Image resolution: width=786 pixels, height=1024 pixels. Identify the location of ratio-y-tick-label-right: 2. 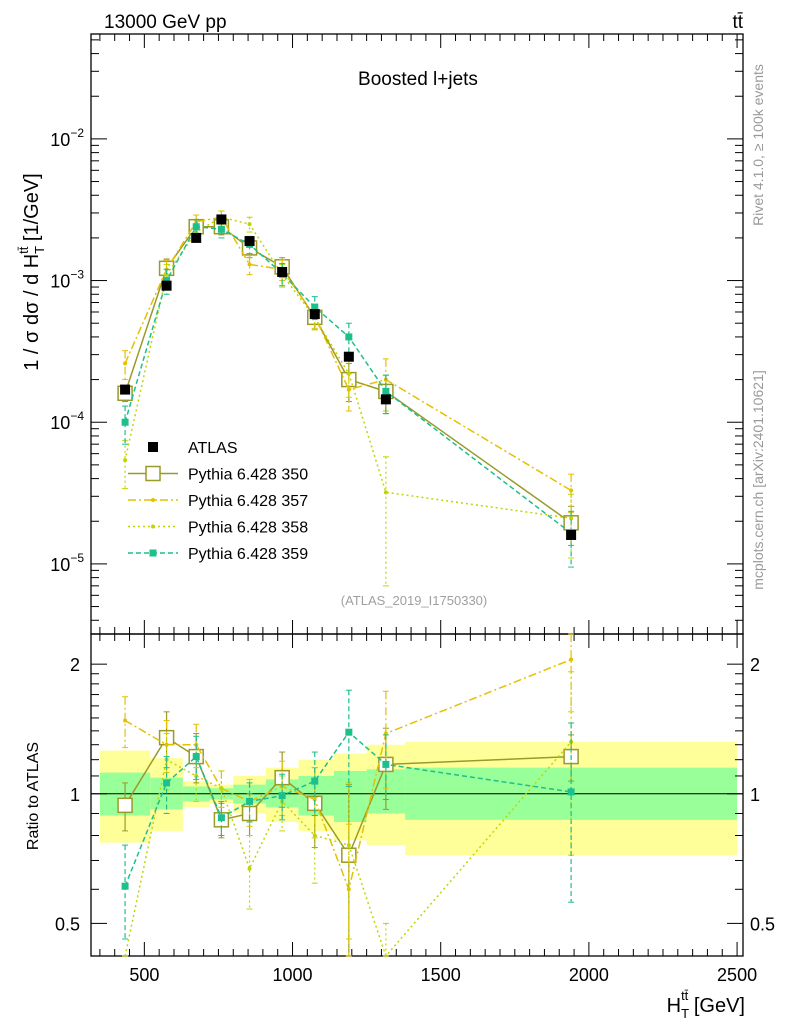
(755, 665).